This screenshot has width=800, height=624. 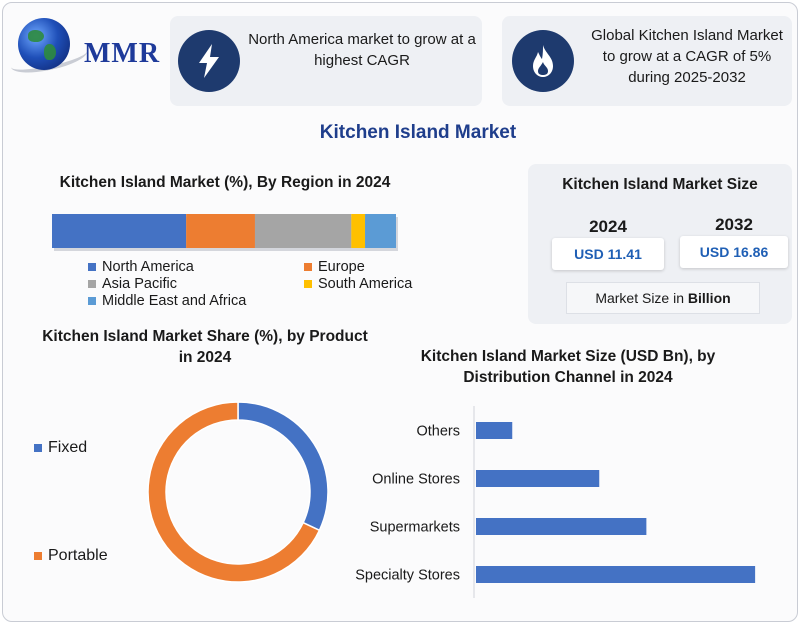 I want to click on legend-south-america: South America, so click(x=358, y=284).